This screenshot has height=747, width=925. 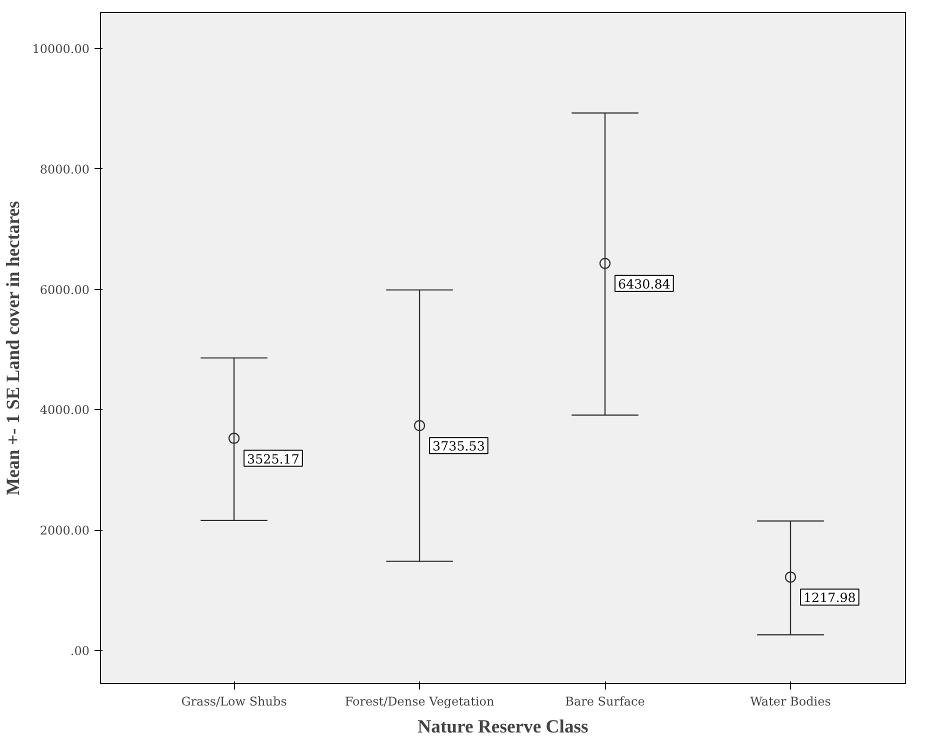 I want to click on y-tick-label: 4000.00, so click(x=65, y=410).